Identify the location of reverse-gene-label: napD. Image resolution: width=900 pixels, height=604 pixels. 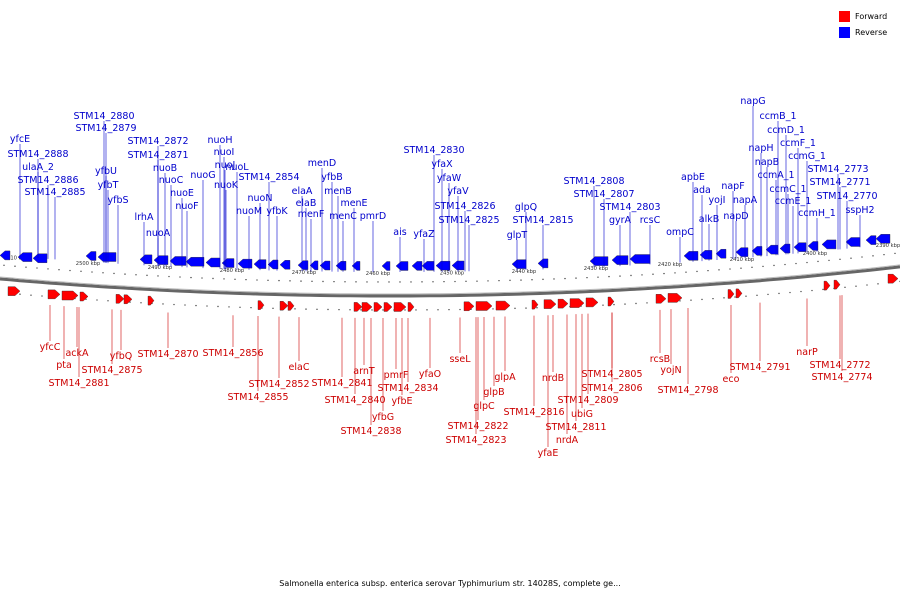
(735, 216).